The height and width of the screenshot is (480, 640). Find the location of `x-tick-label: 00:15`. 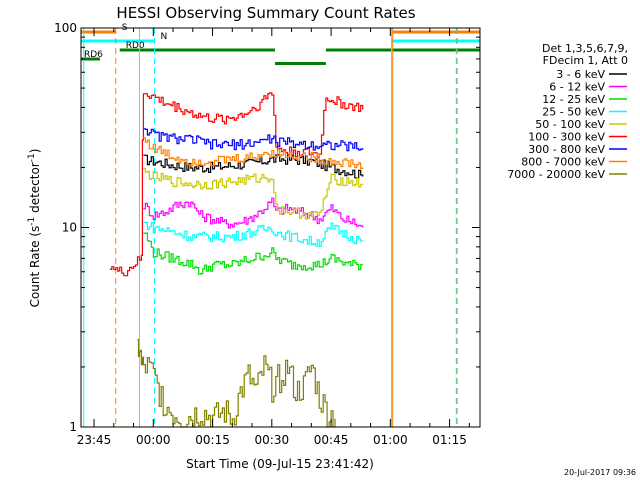

x-tick-label: 00:15 is located at coordinates (212, 440).